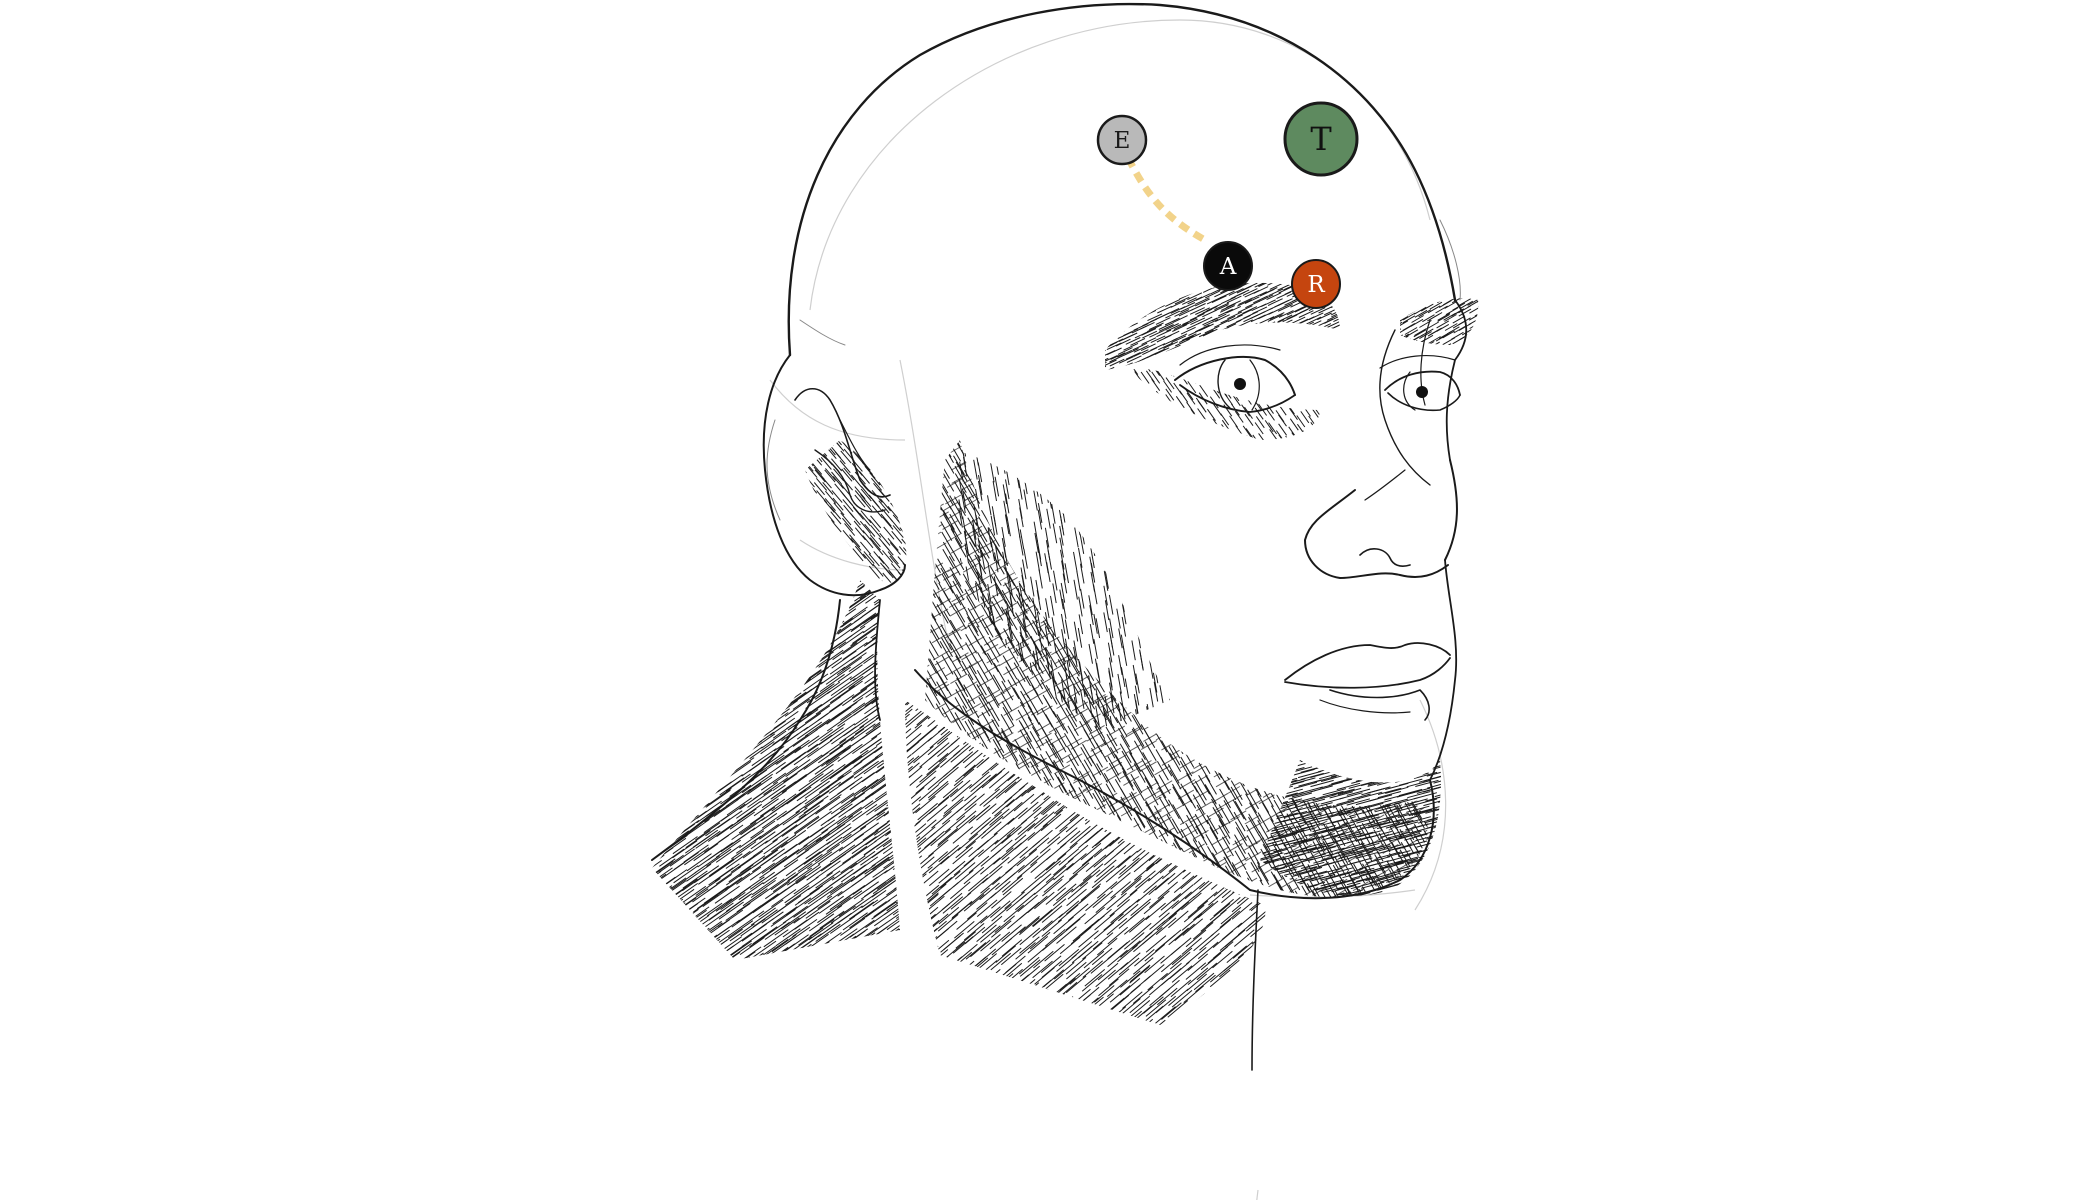 The width and height of the screenshot is (2098, 1204). I want to click on left-pupil, so click(1240, 384).